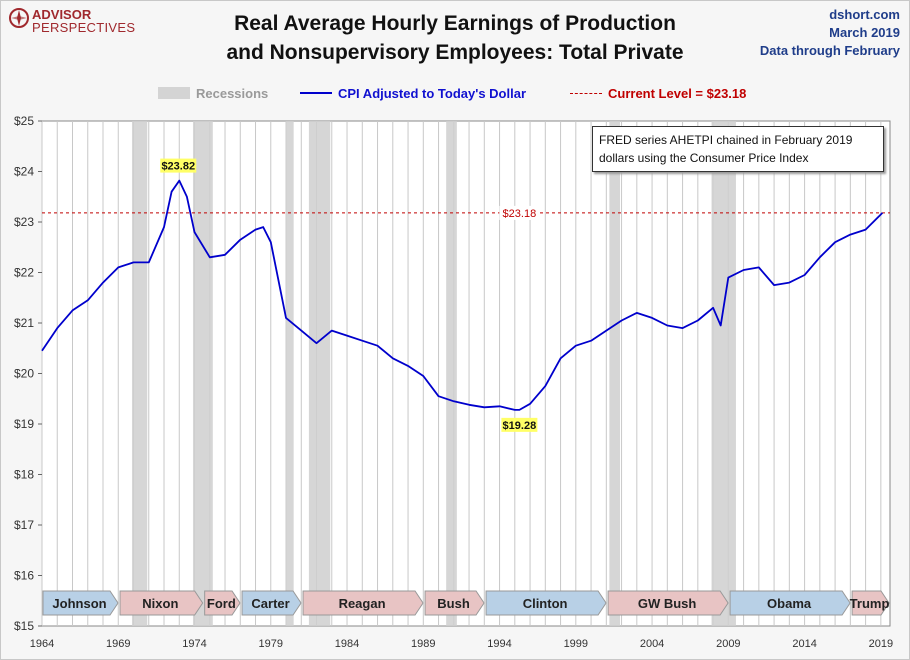  I want to click on president-bar-clinton, so click(546, 603).